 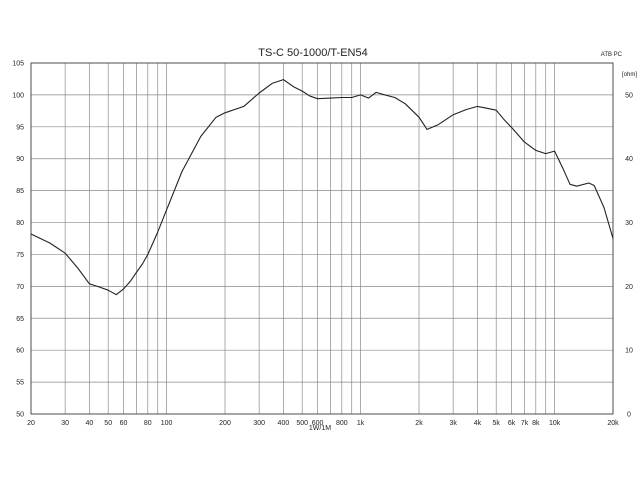 What do you see at coordinates (20, 255) in the screenshot?
I see `y-tick-label: 75` at bounding box center [20, 255].